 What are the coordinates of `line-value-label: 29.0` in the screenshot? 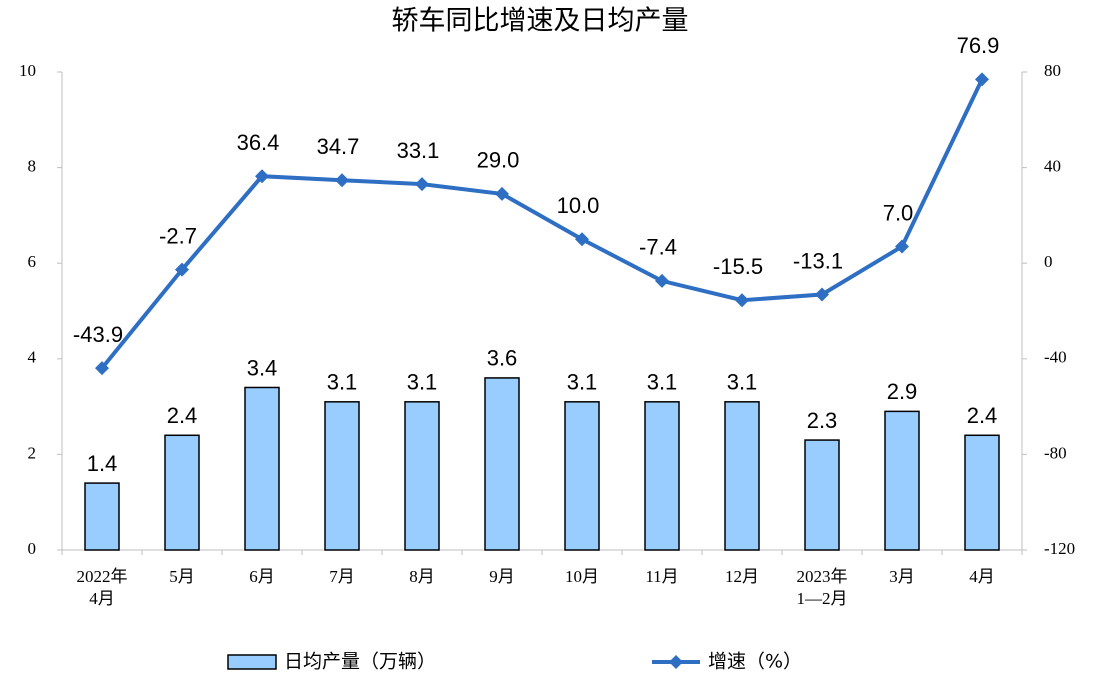 It's located at (498, 160).